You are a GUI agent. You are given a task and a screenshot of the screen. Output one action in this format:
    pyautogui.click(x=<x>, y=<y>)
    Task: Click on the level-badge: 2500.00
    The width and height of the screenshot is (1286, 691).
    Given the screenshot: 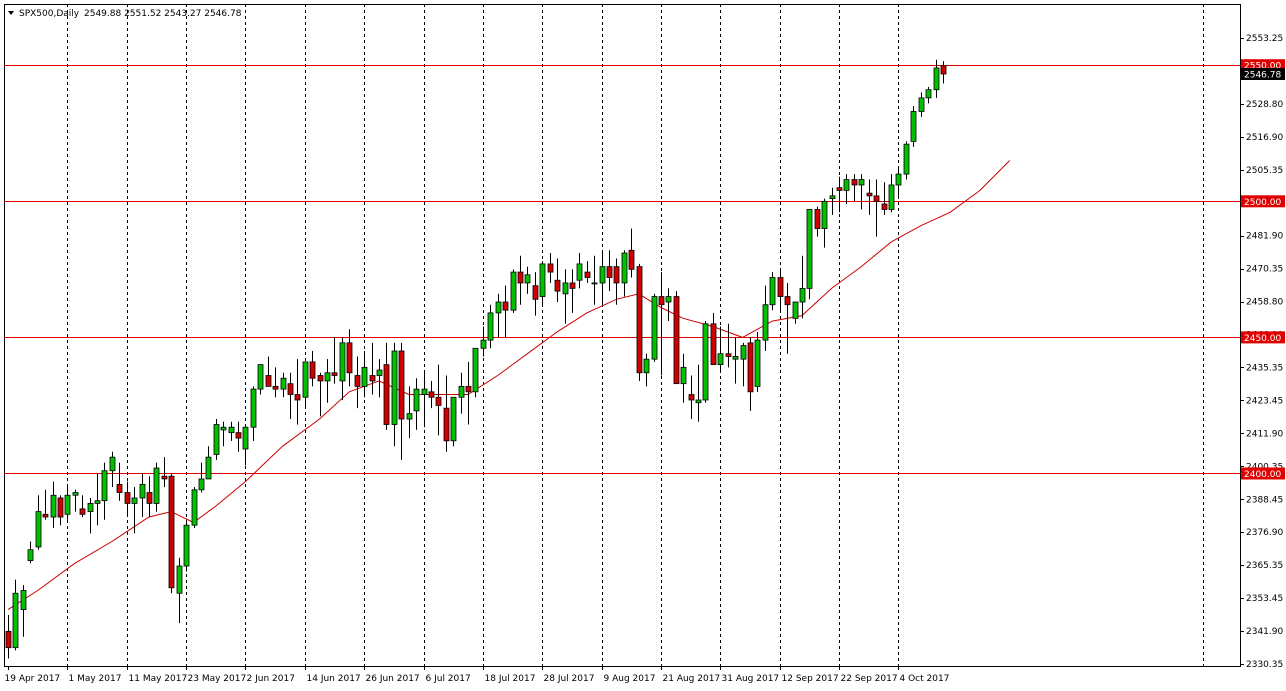 What is the action you would take?
    pyautogui.click(x=1263, y=201)
    